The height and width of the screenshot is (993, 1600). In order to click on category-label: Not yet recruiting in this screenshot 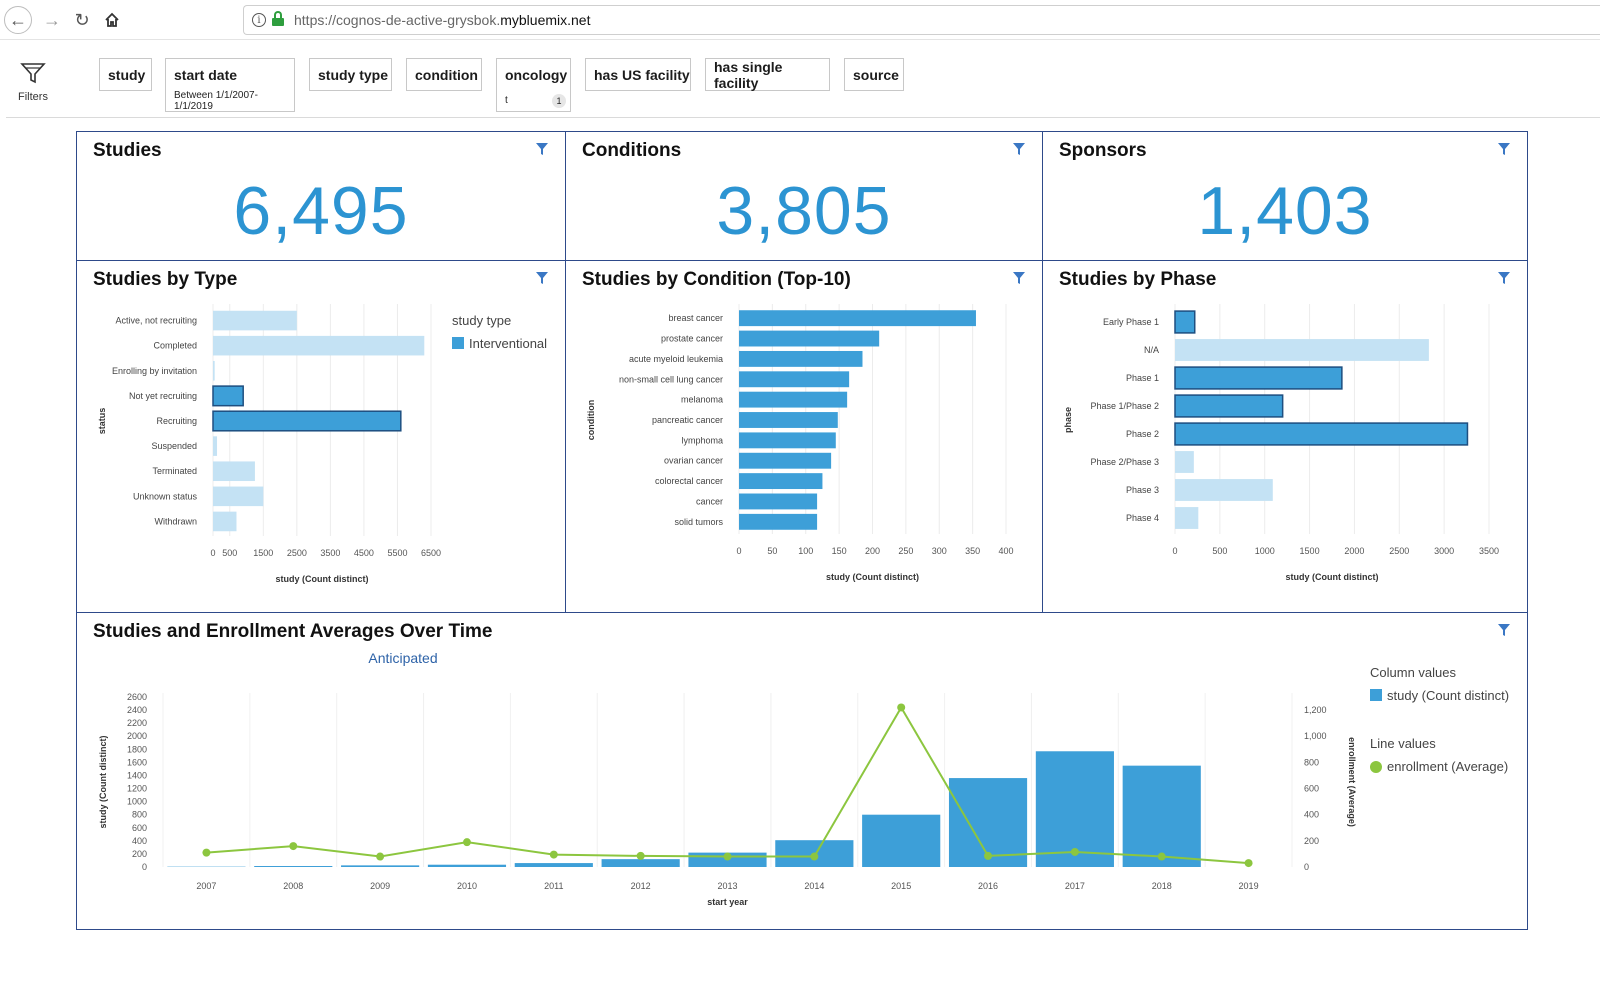, I will do `click(163, 396)`.